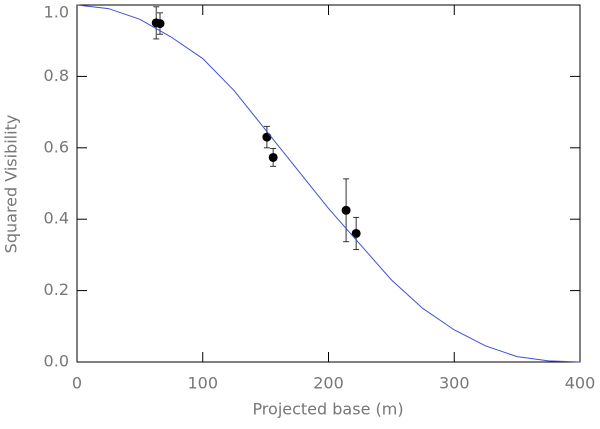  I want to click on y-tick-label: 1.0, so click(56, 12).